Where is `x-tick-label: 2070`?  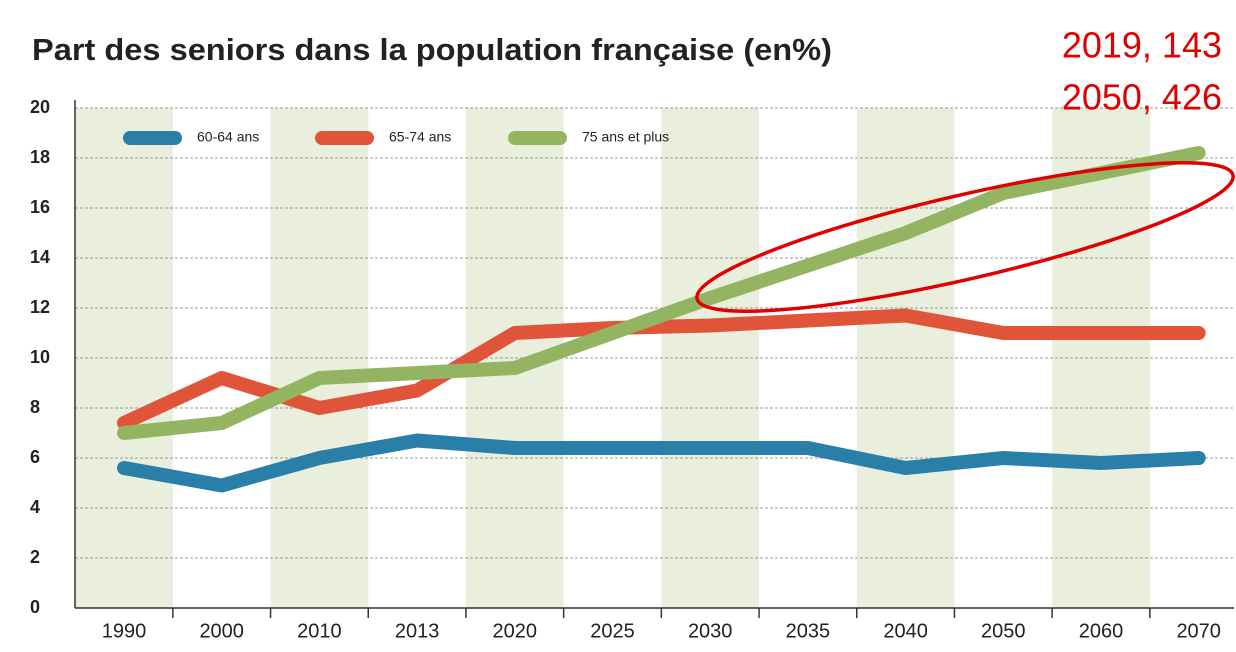 x-tick-label: 2070 is located at coordinates (1198, 631).